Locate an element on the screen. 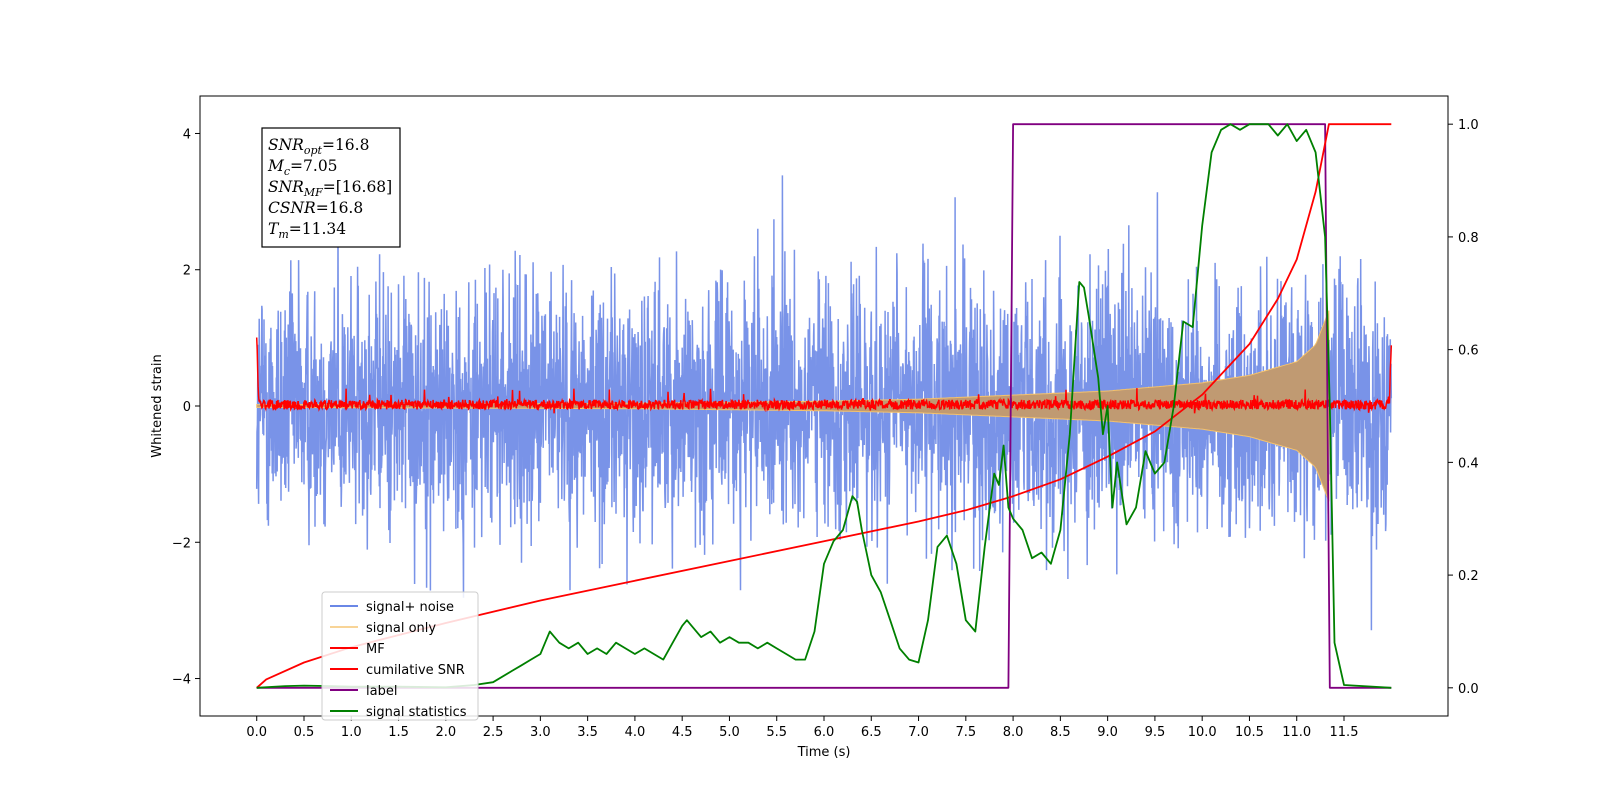 This screenshot has height=800, width=1600. y2-tick-label: 0.8 is located at coordinates (1468, 238).